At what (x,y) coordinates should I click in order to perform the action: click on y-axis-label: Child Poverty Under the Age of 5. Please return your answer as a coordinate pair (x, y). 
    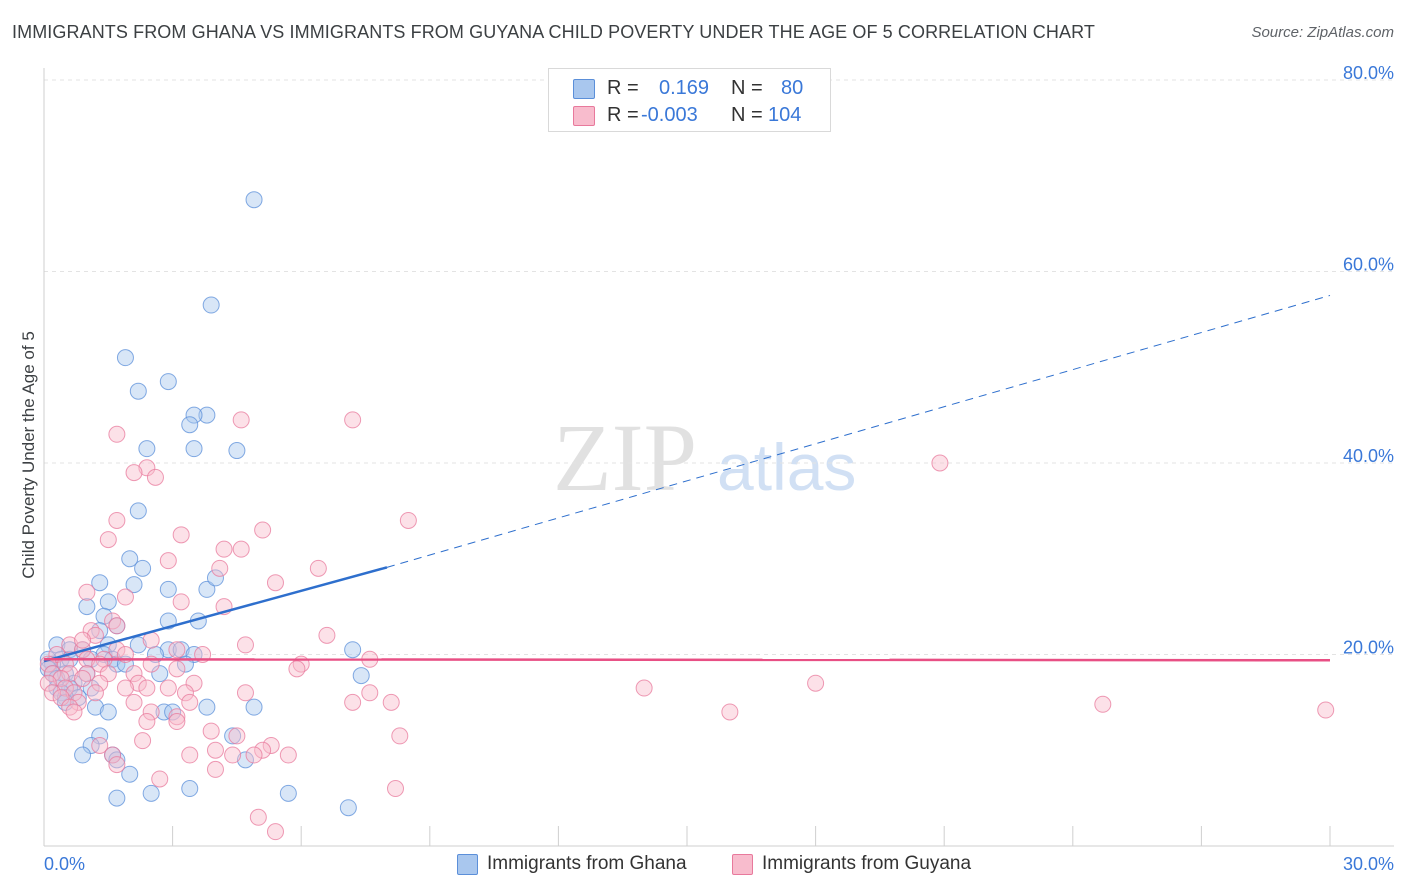
    Looking at the image, I should click on (28, 455).